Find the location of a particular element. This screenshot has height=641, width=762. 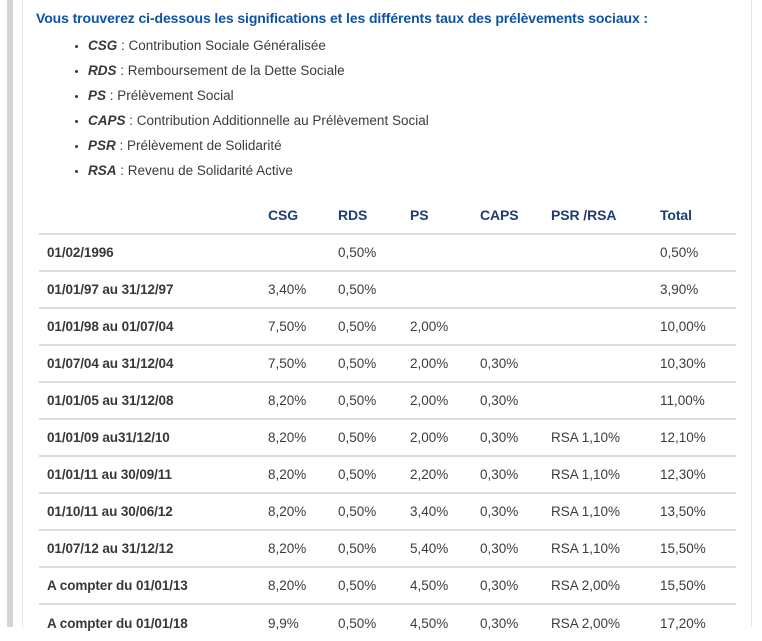

table-header-row: CSG RDS PS CAPS PSR /RSA Total is located at coordinates (387, 215).